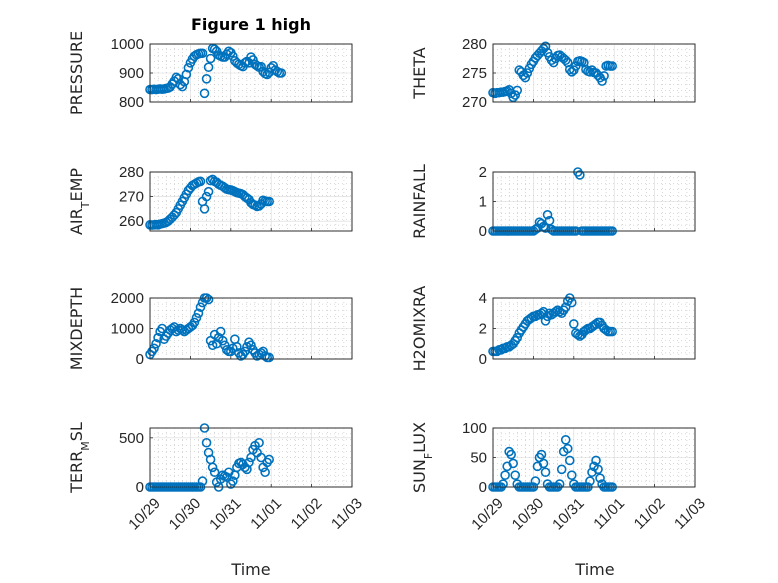  I want to click on subplot-air-temp: 260 270 280 AIRTEMP, so click(210, 199).